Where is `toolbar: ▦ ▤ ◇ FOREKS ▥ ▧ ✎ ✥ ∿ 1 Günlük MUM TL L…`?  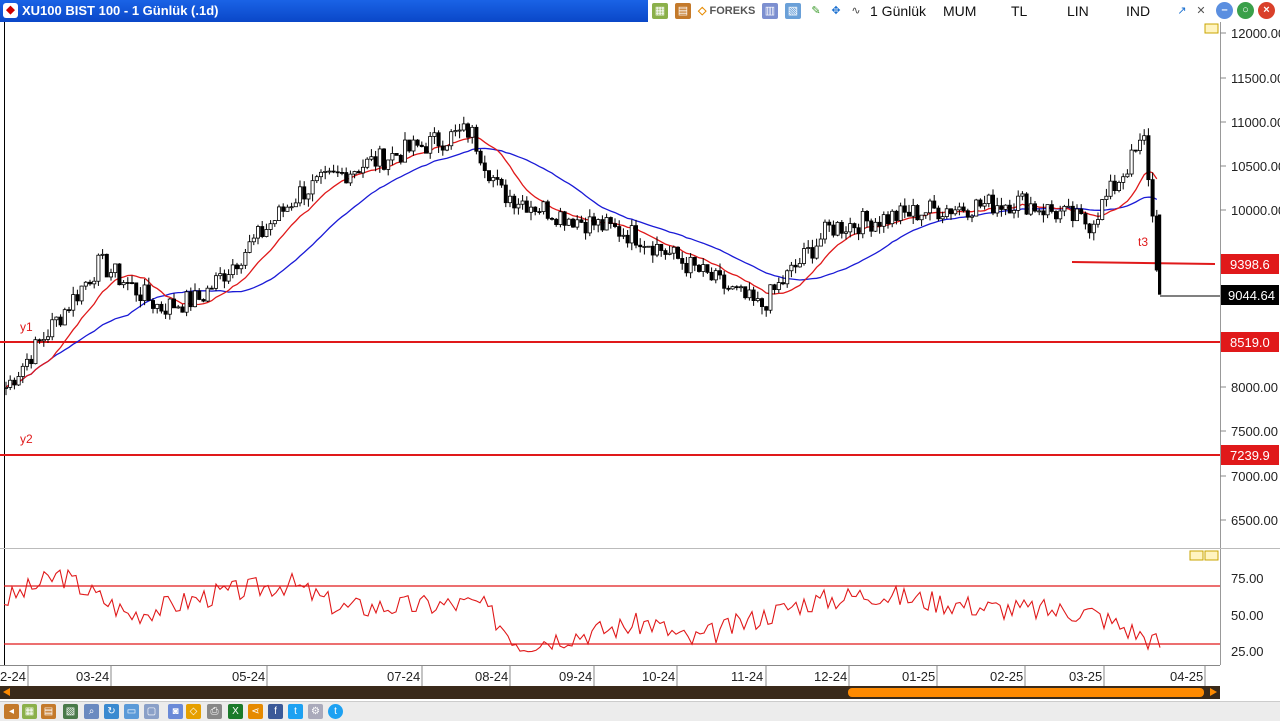 toolbar: ▦ ▤ ◇ FOREKS ▥ ▧ ✎ ✥ ∿ 1 Günlük MUM TL L… is located at coordinates (964, 11).